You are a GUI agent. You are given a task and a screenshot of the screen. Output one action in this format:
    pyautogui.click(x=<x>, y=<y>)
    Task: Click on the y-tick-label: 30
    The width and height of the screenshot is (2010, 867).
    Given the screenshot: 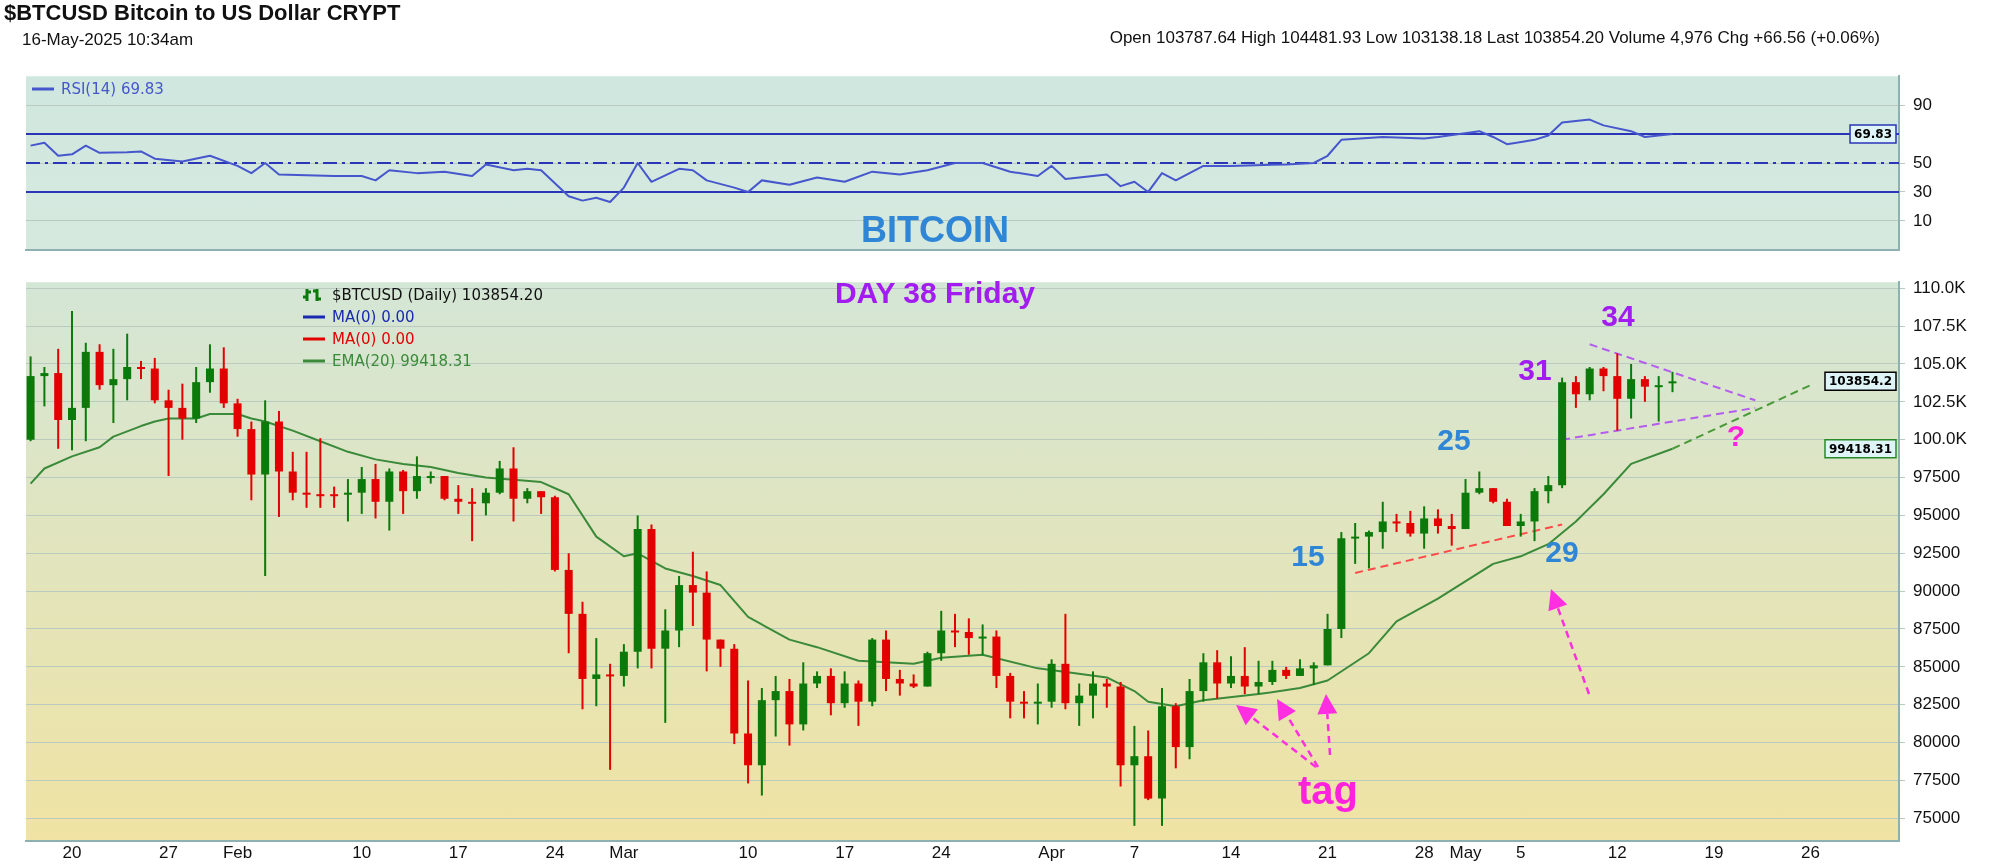 What is the action you would take?
    pyautogui.click(x=1922, y=191)
    